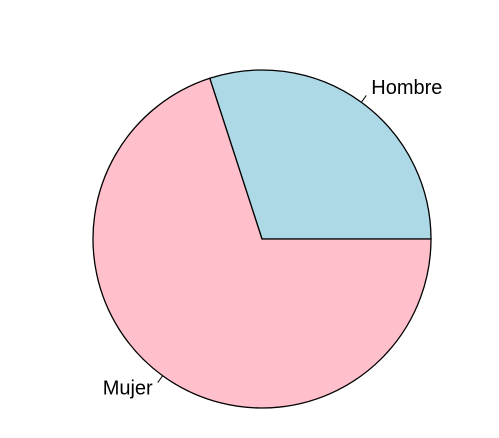 The height and width of the screenshot is (438, 499). I want to click on slice-label: Mujer, so click(128, 389).